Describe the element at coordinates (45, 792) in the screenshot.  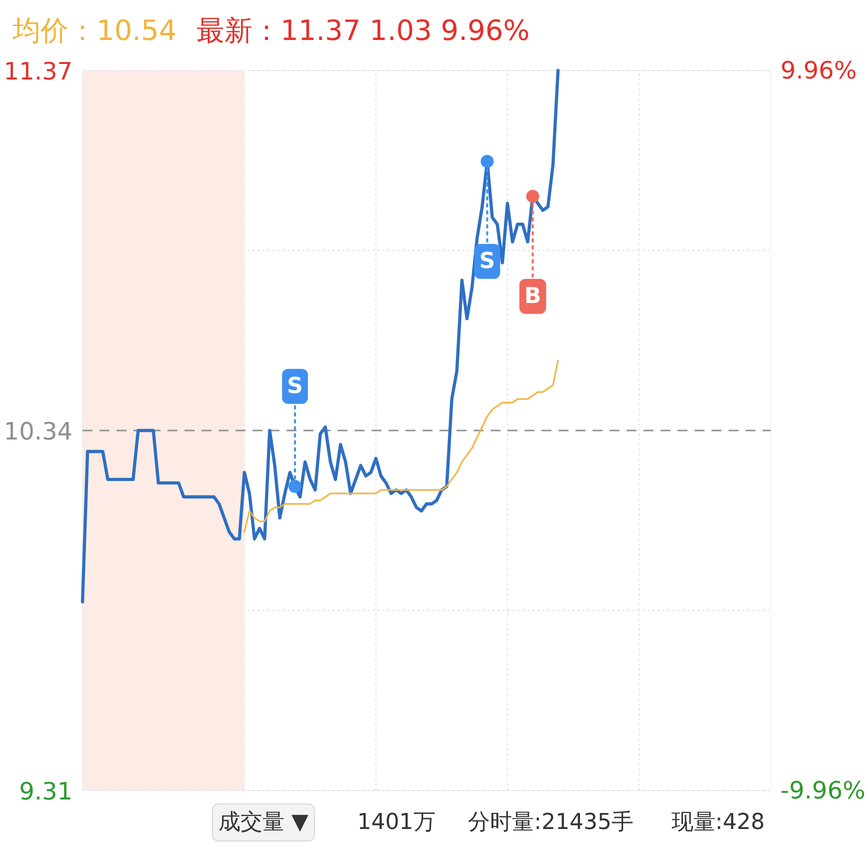
I see `y-tick-label: 9.31` at that location.